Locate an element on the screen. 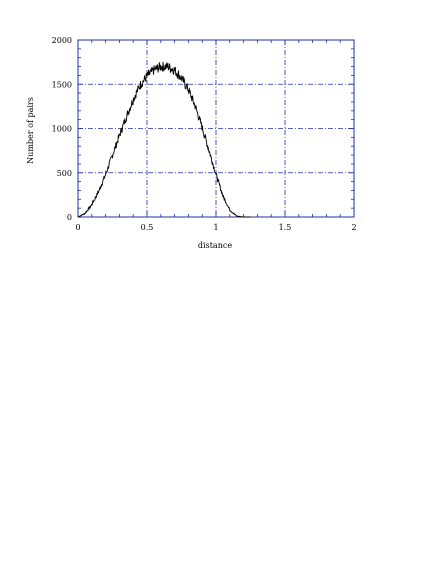  y-tick-labels: 0 500 1000 1500 2000 is located at coordinates (62, 129).